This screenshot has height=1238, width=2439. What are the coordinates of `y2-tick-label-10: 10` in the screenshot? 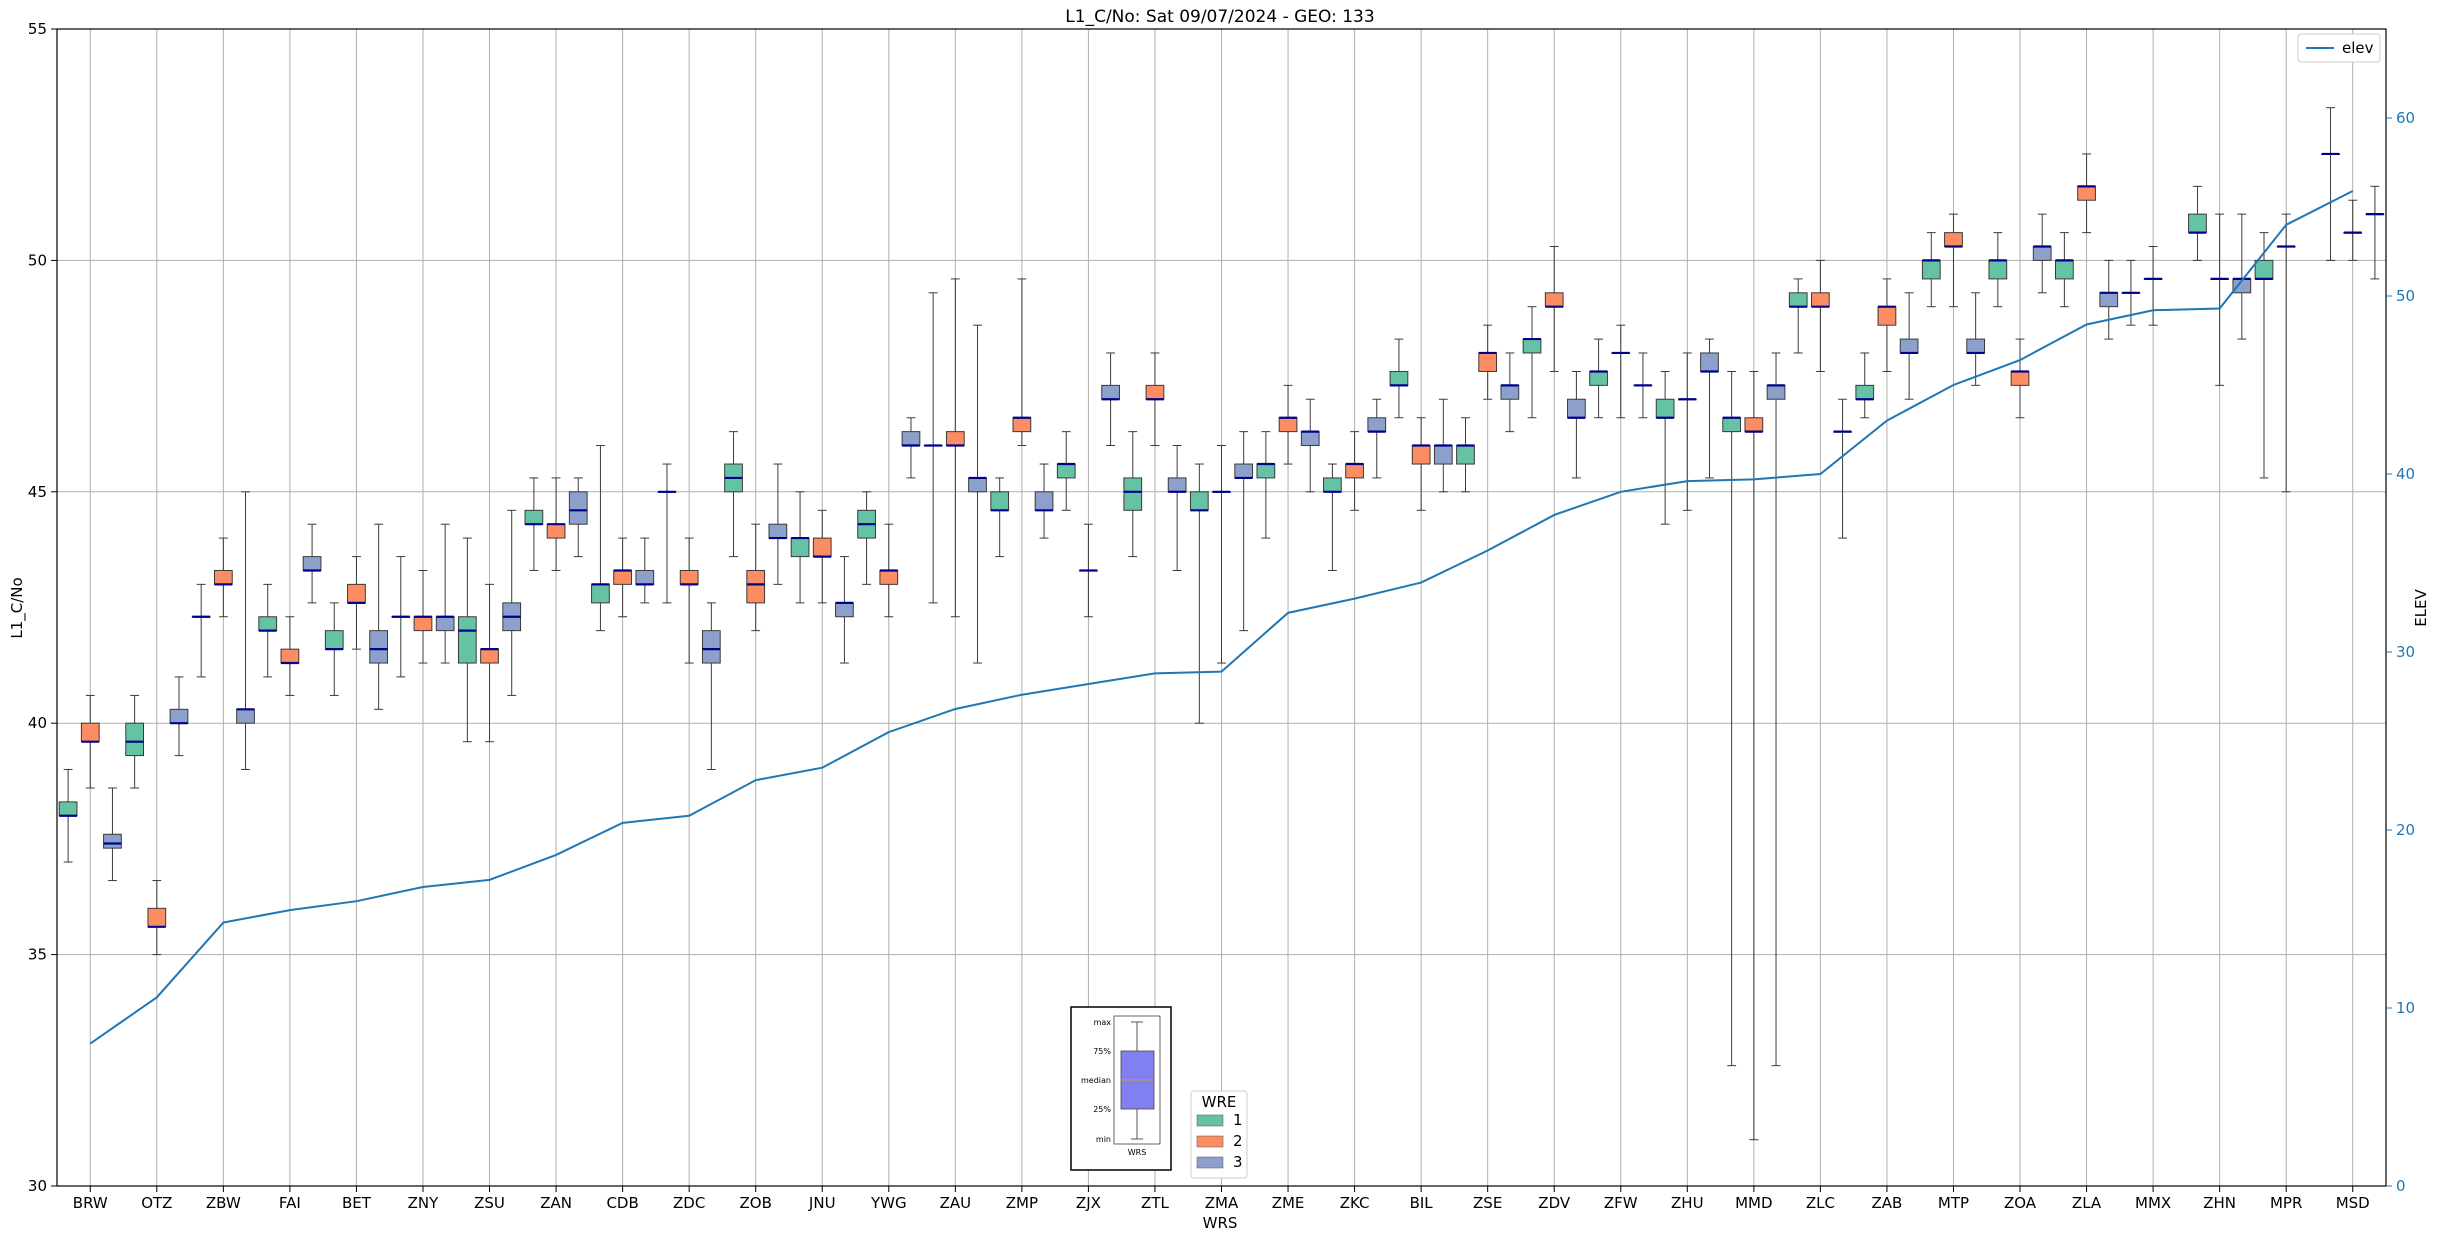 It's located at (2405, 1008).